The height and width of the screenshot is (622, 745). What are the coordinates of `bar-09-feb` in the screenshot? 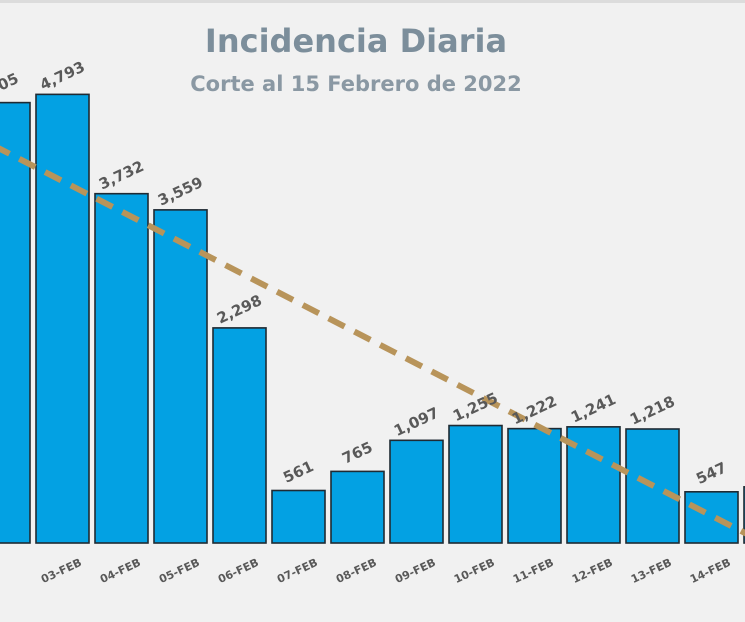 It's located at (416, 491).